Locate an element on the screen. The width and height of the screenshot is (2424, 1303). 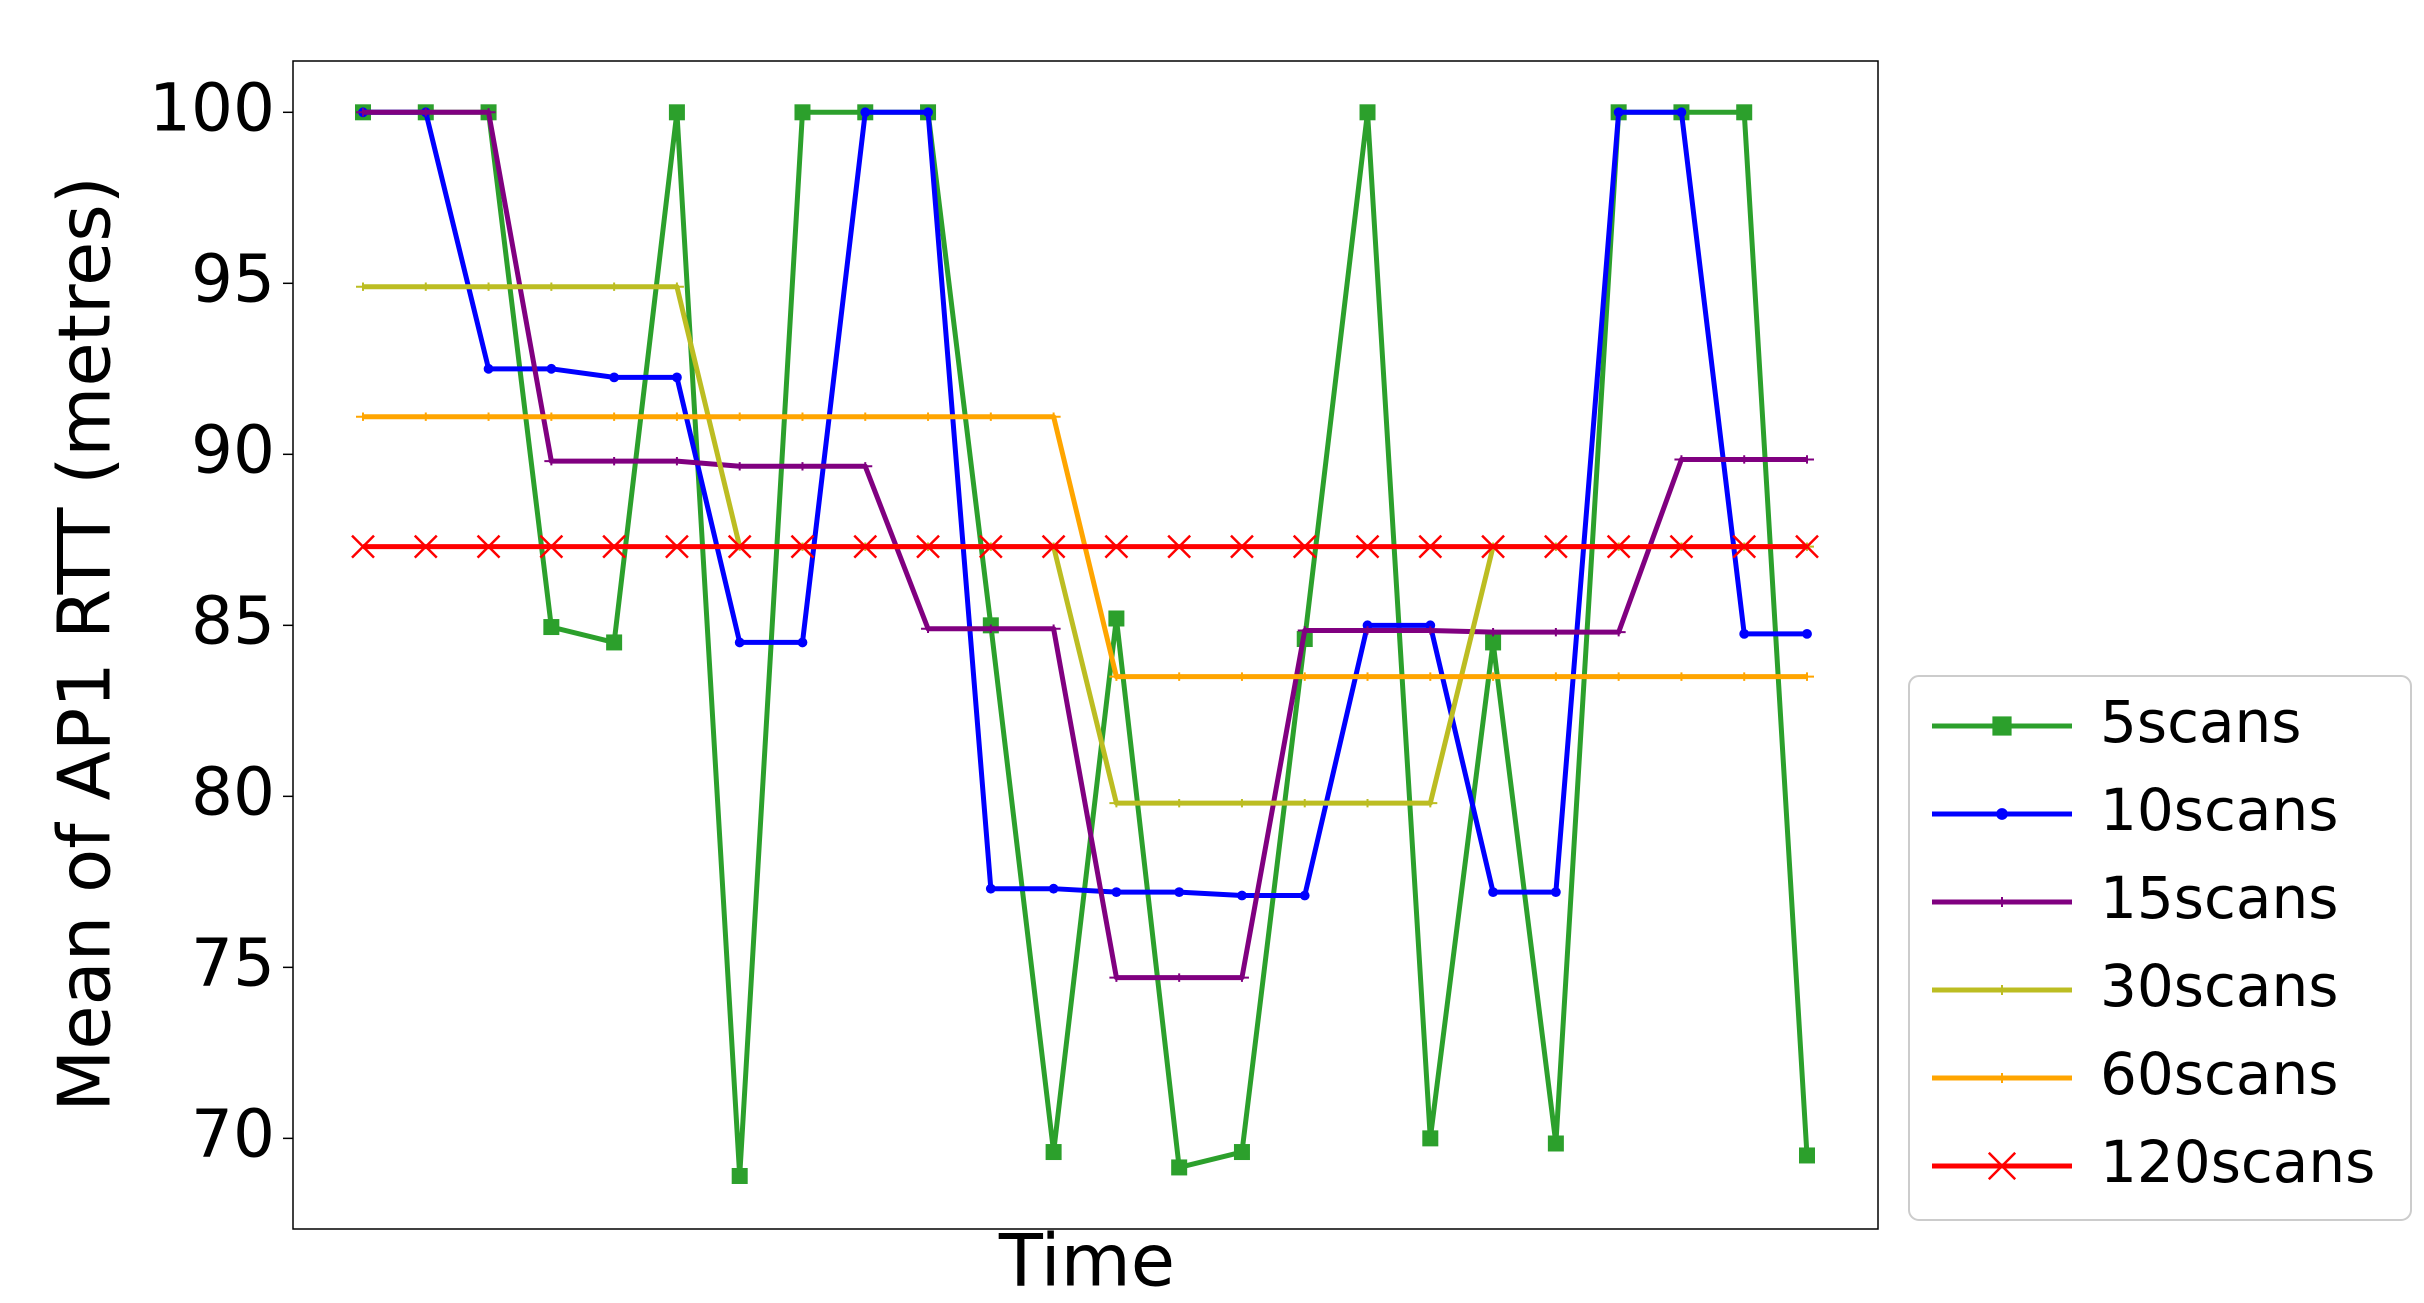
y-tick-label: 70 is located at coordinates (233, 1133).